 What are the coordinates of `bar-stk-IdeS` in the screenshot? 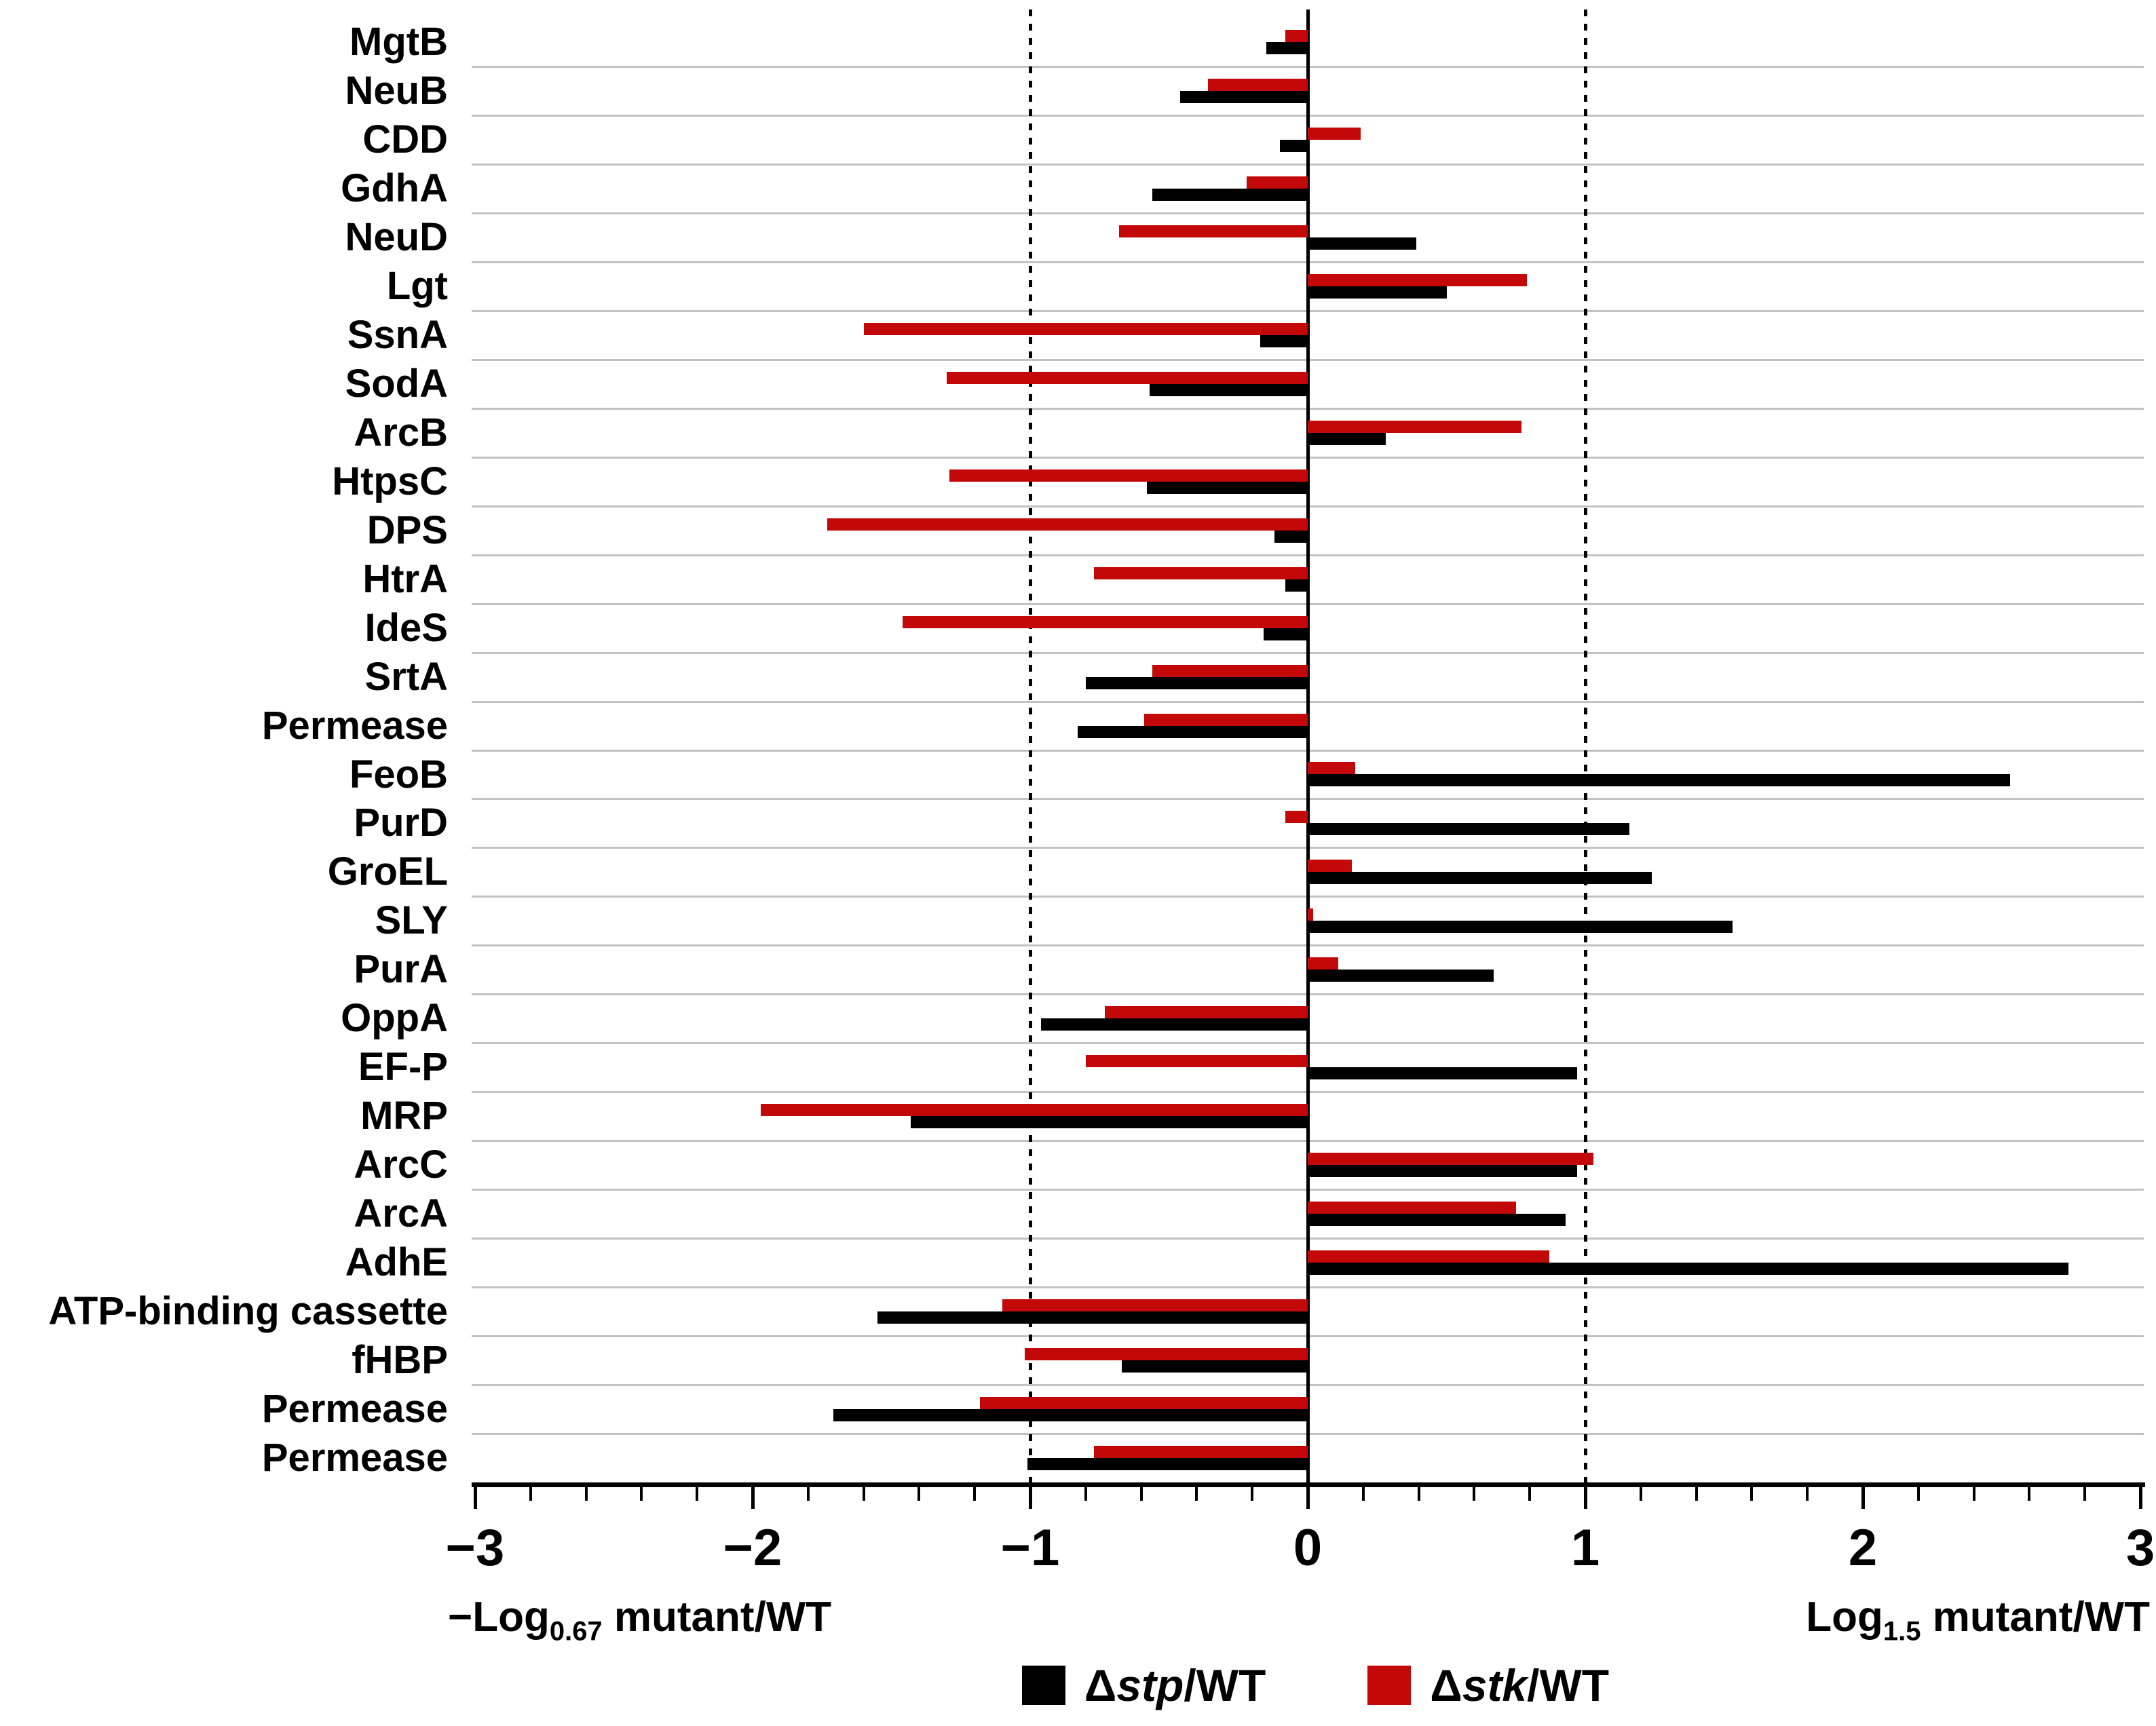 It's located at (1105, 621).